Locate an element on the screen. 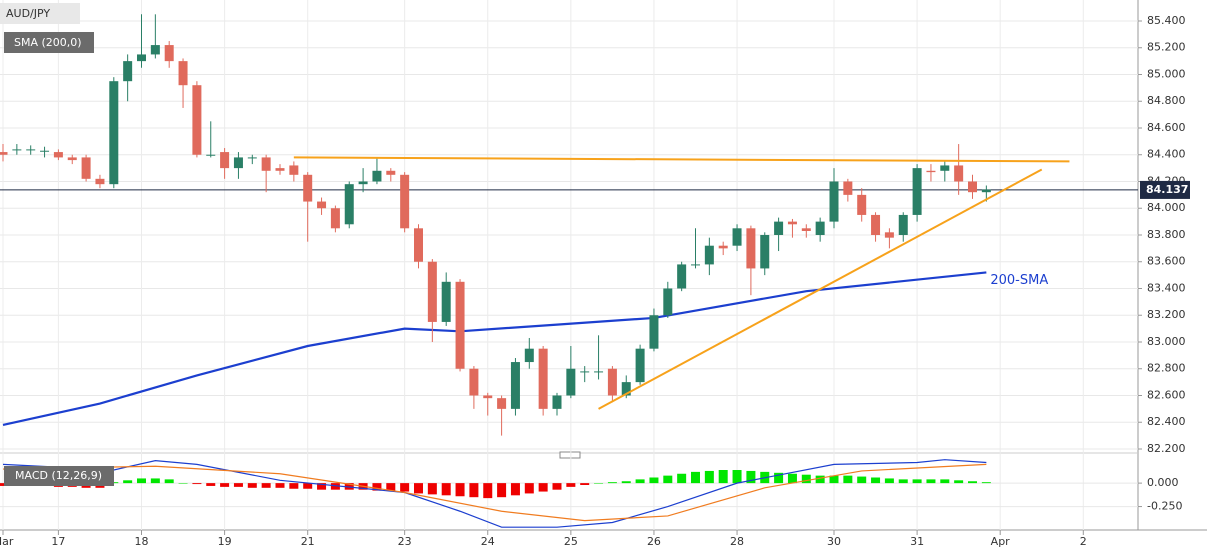  resize-handle is located at coordinates (570, 455).